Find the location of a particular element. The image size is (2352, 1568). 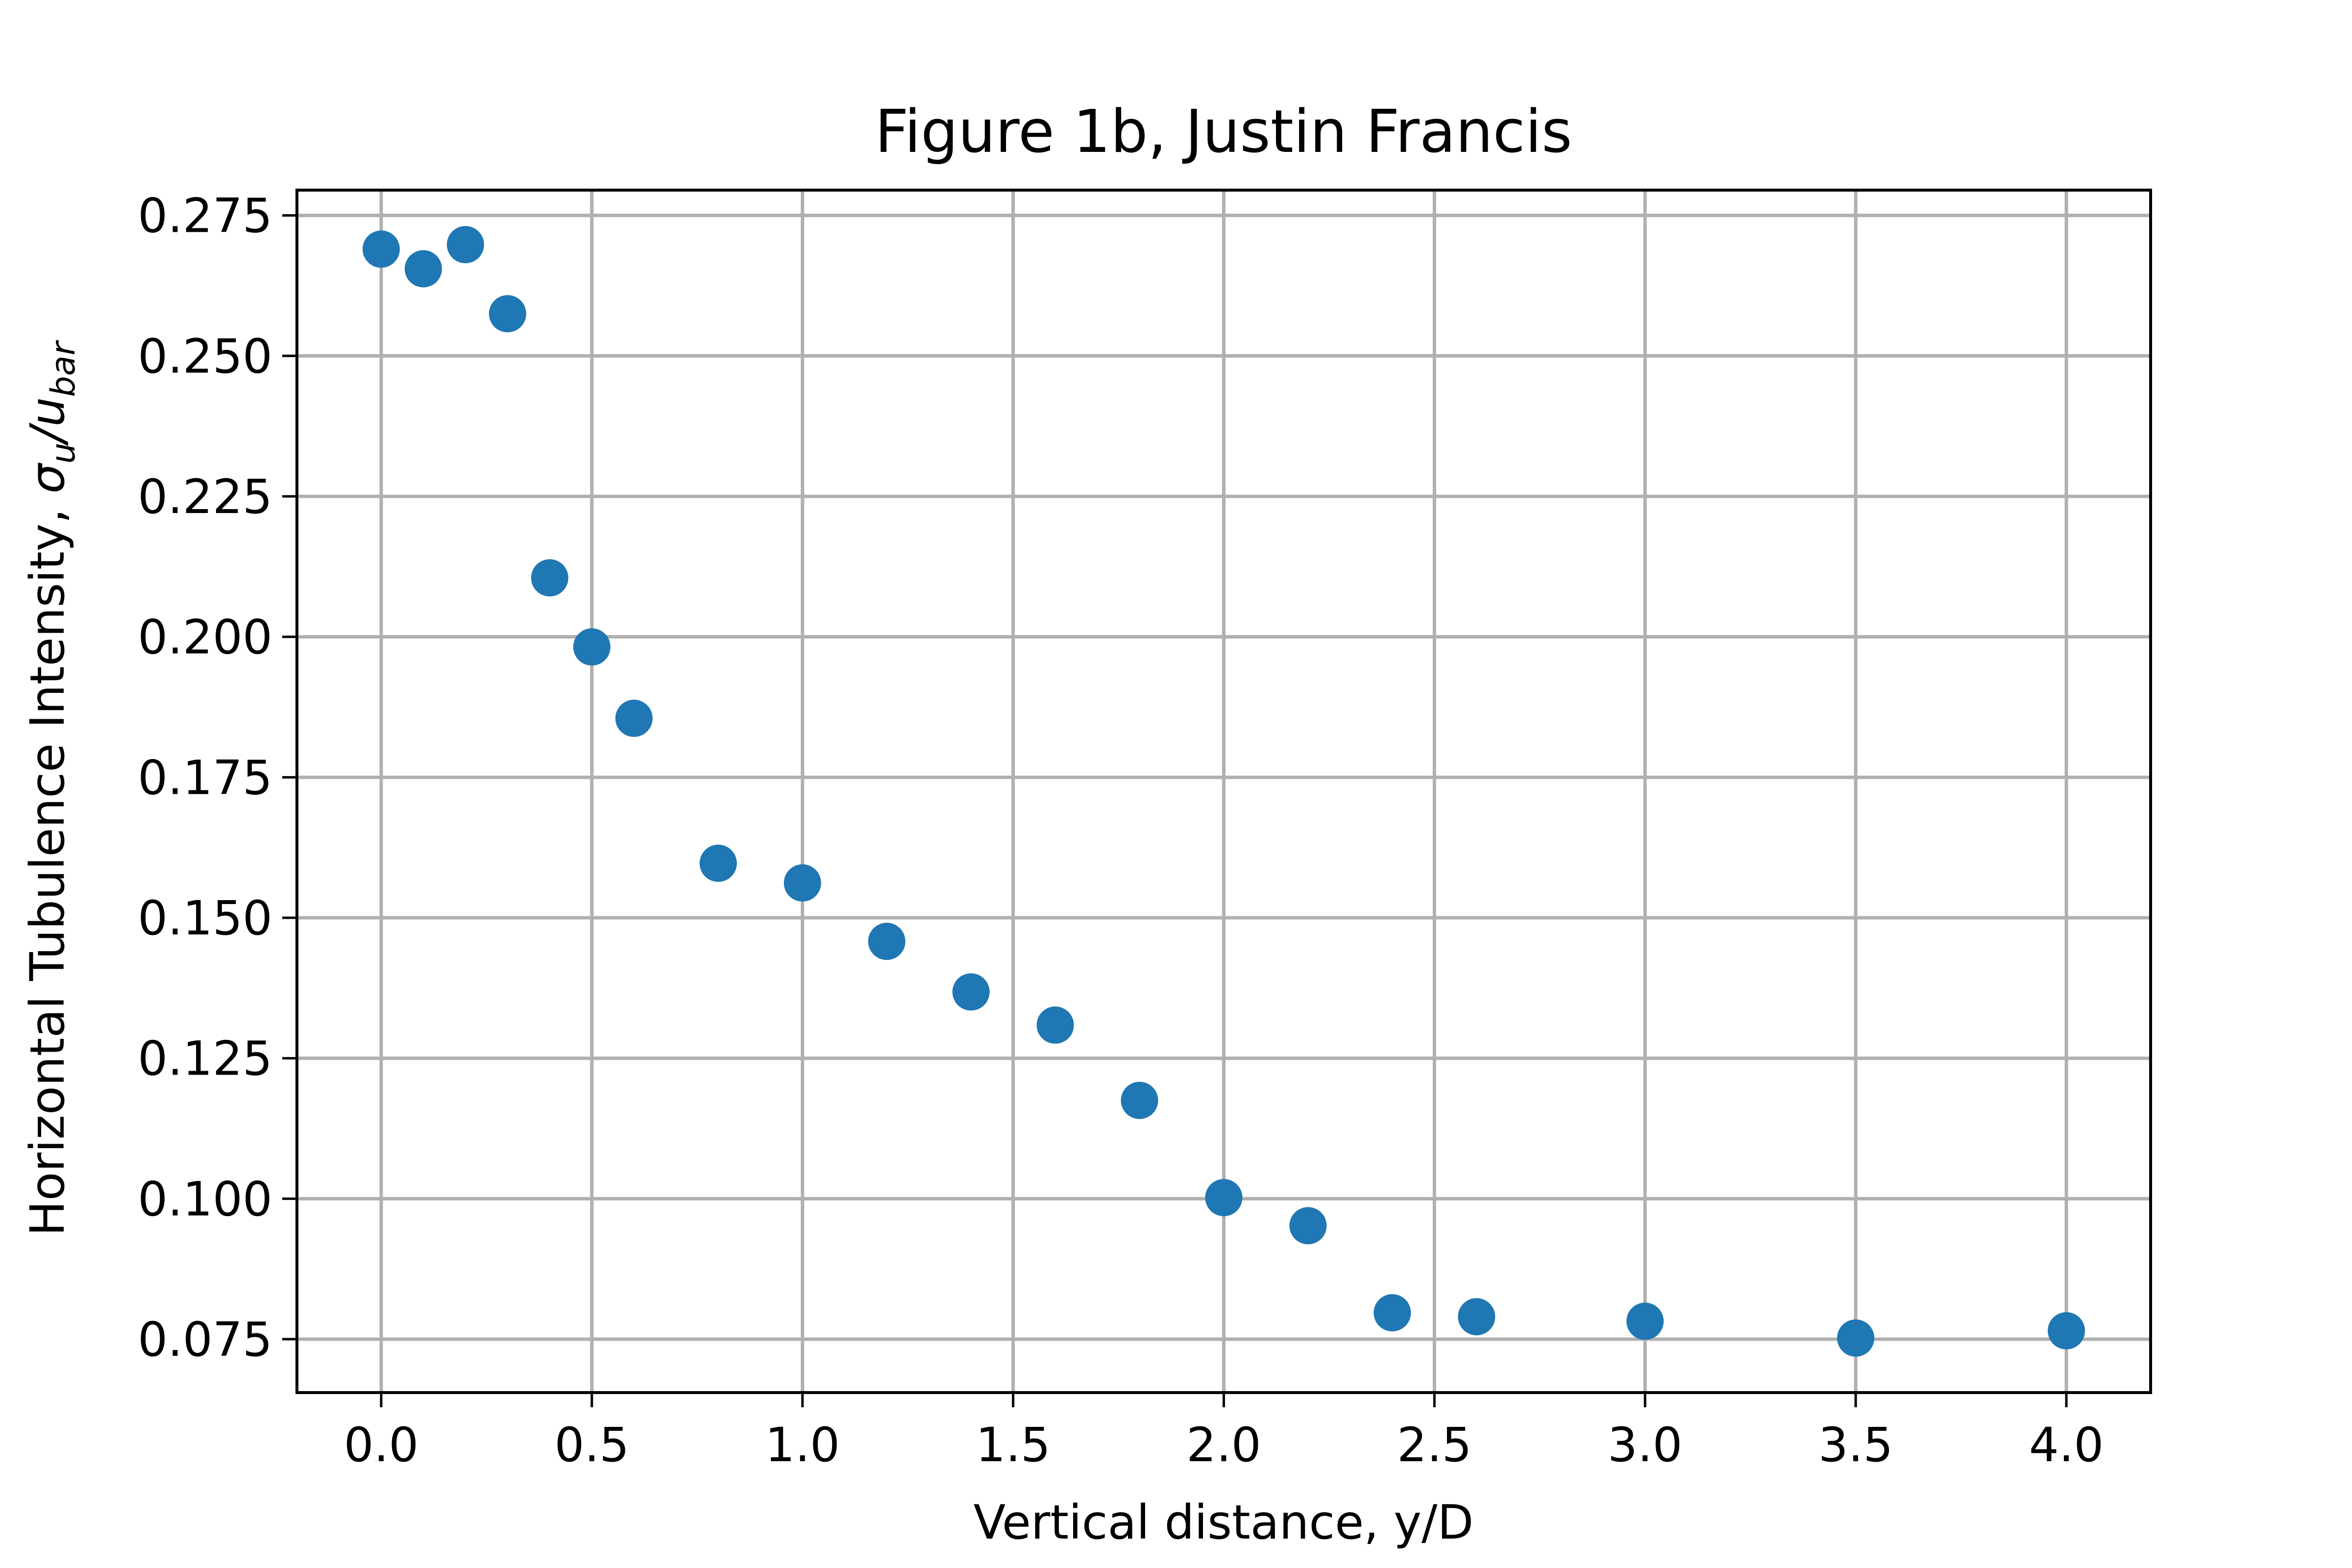

x-tick-label: 0.0 is located at coordinates (381, 1445).